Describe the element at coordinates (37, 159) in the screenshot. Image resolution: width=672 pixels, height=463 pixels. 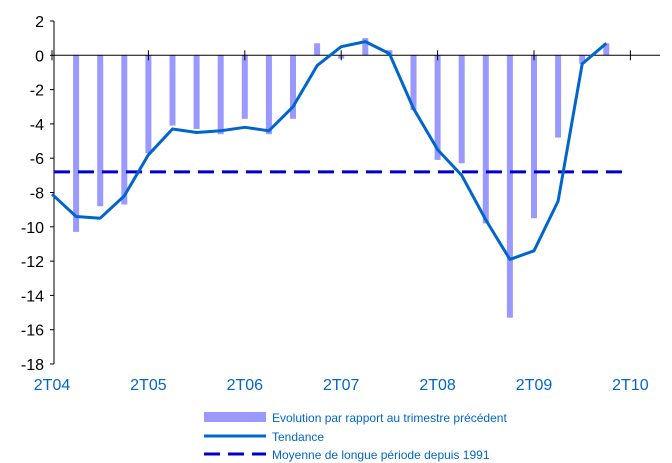
I see `y-tick-label: -6` at that location.